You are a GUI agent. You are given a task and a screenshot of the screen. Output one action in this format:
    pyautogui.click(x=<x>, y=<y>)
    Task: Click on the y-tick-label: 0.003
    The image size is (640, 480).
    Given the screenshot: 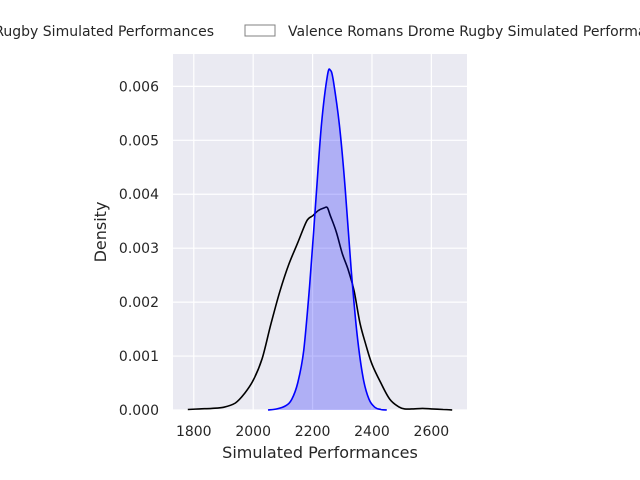 What is the action you would take?
    pyautogui.click(x=139, y=249)
    